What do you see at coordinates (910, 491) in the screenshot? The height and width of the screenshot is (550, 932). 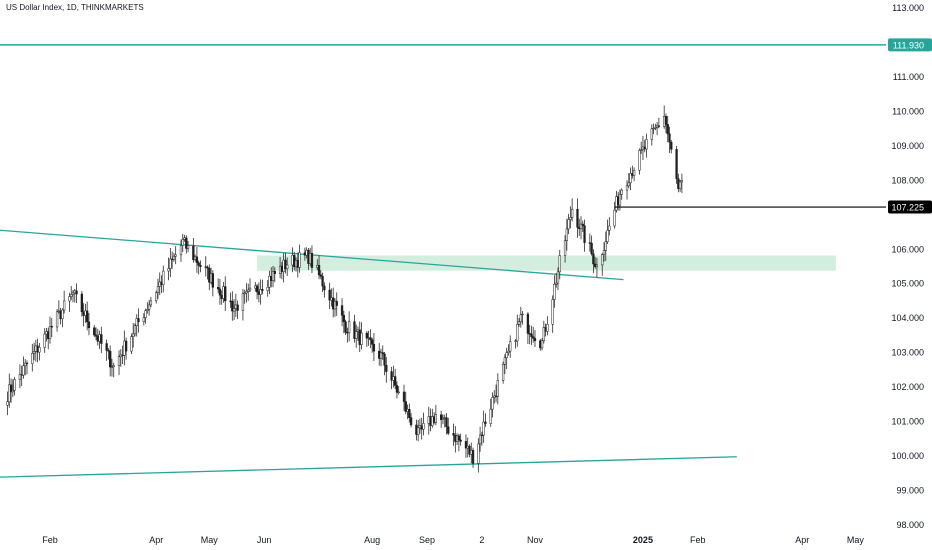 I see `y-tick-label: 99.000` at bounding box center [910, 491].